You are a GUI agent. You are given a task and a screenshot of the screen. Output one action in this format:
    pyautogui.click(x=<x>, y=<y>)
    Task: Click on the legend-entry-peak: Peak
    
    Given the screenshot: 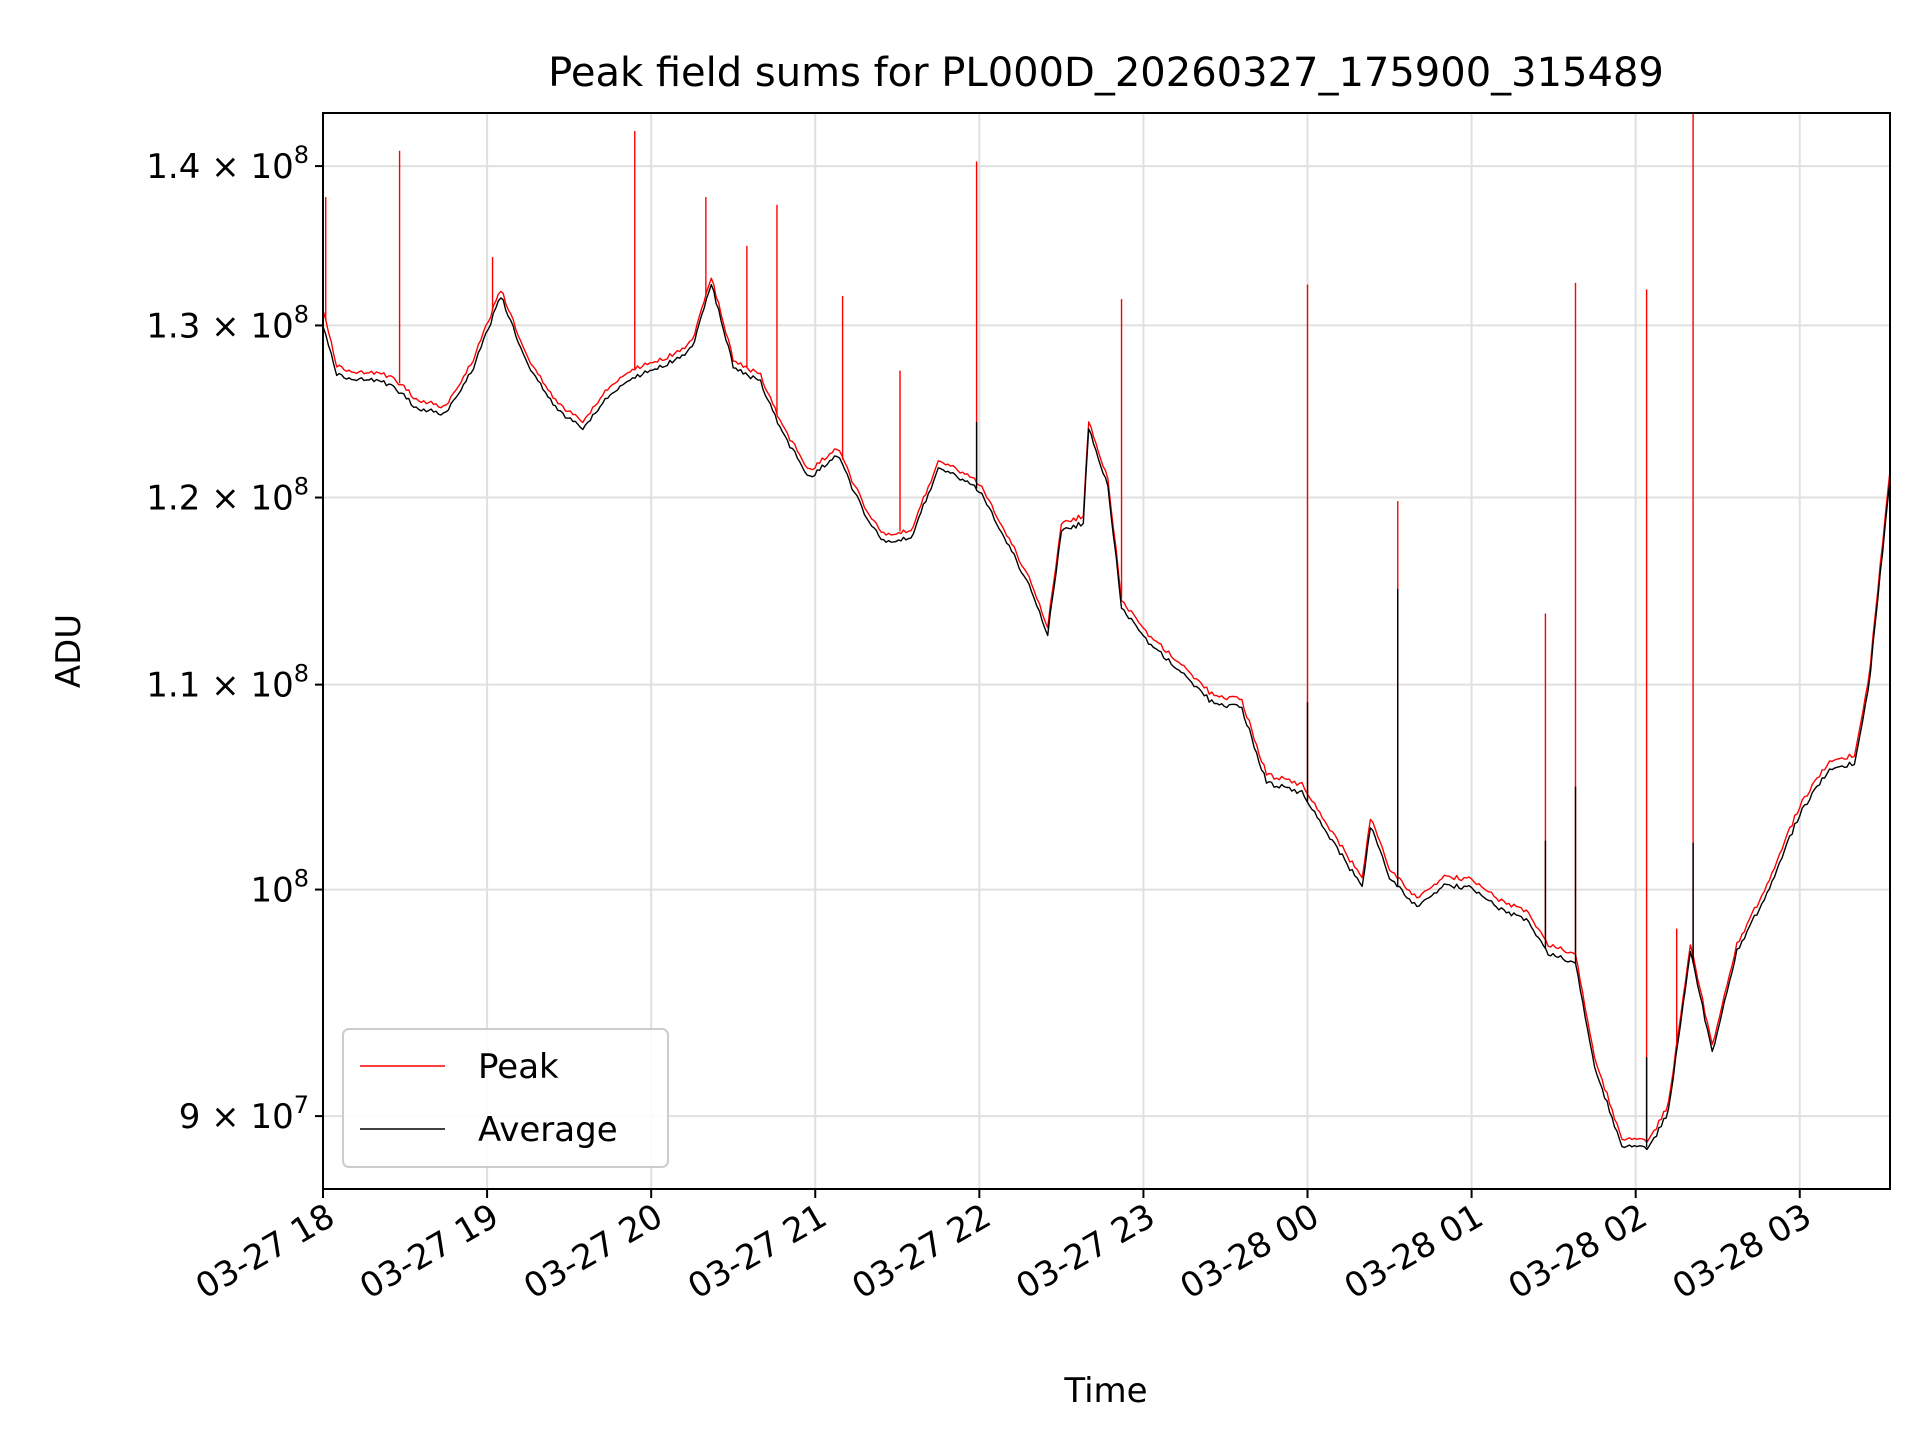 What is the action you would take?
    pyautogui.click(x=459, y=1067)
    